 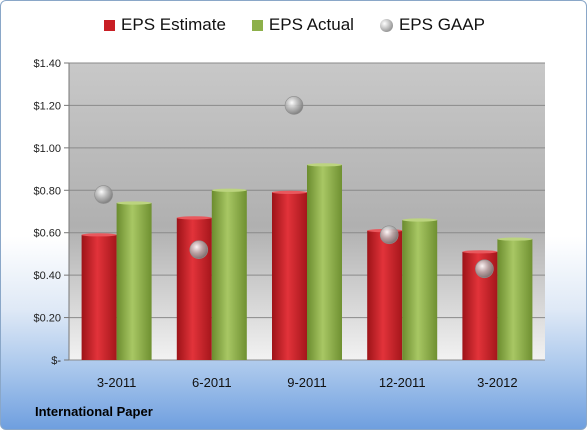 I want to click on legend-label-eps-actual: EPS Actual, so click(x=311, y=24).